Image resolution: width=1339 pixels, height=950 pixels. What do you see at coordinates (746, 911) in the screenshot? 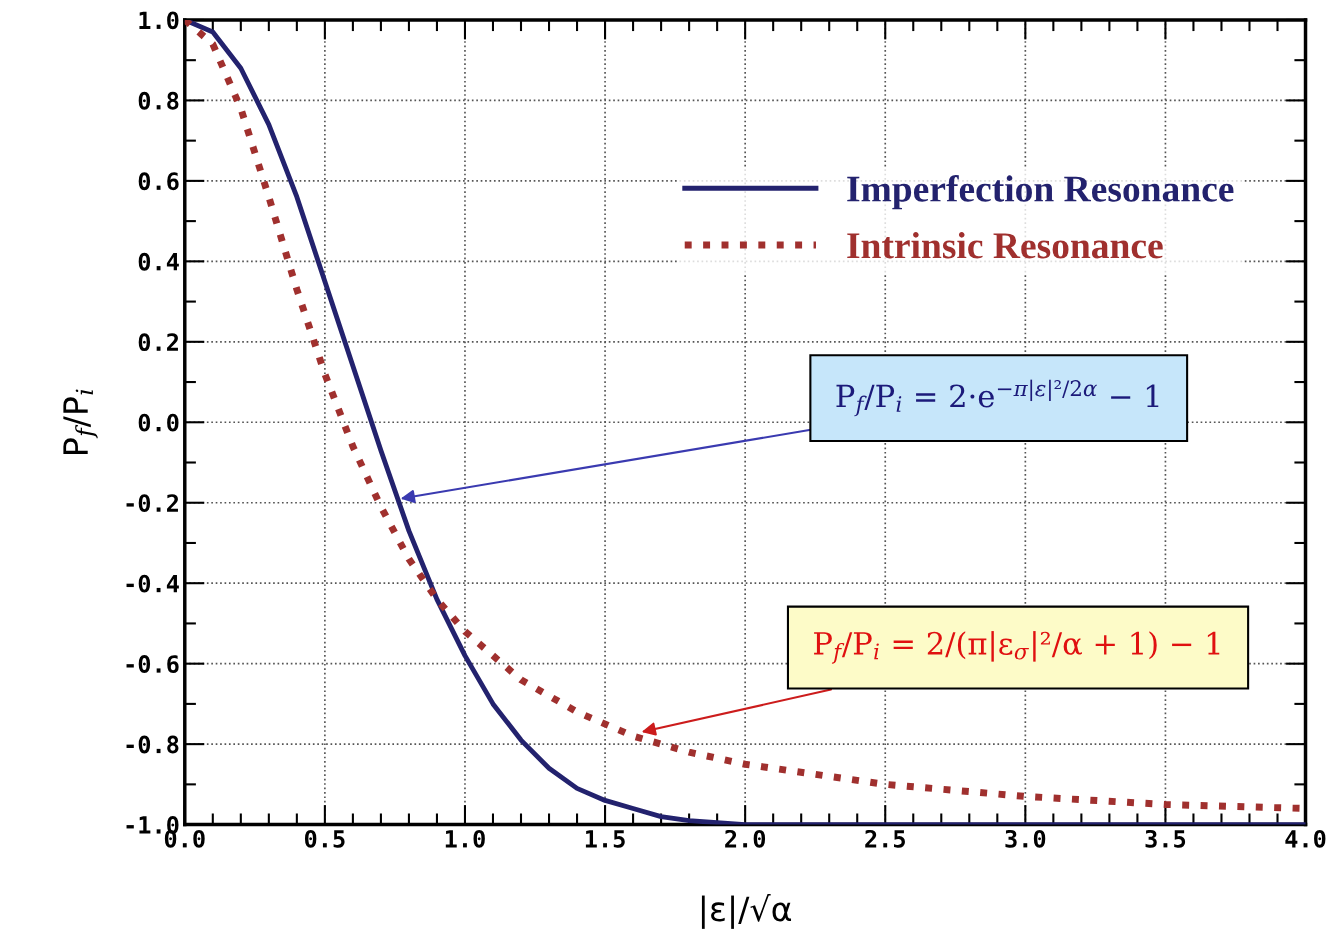
I see `x-axis-title: |ε|/√α` at bounding box center [746, 911].